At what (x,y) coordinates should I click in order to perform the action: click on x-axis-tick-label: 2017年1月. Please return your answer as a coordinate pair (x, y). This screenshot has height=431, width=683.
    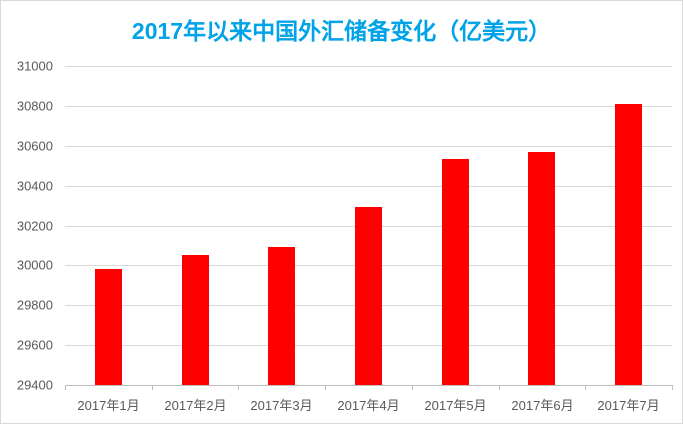
    Looking at the image, I should click on (108, 405).